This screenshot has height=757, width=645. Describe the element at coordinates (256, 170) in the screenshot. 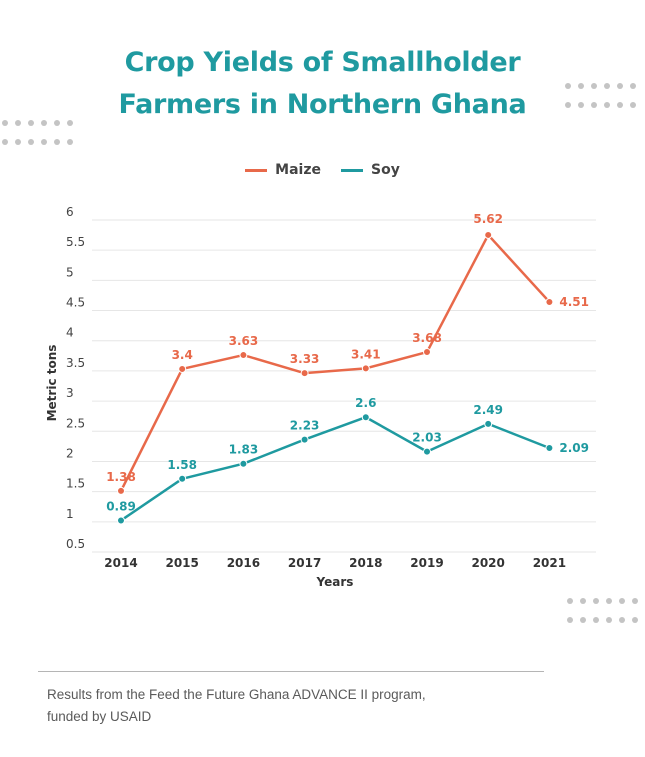

I see `legend-swatch-maize` at that location.